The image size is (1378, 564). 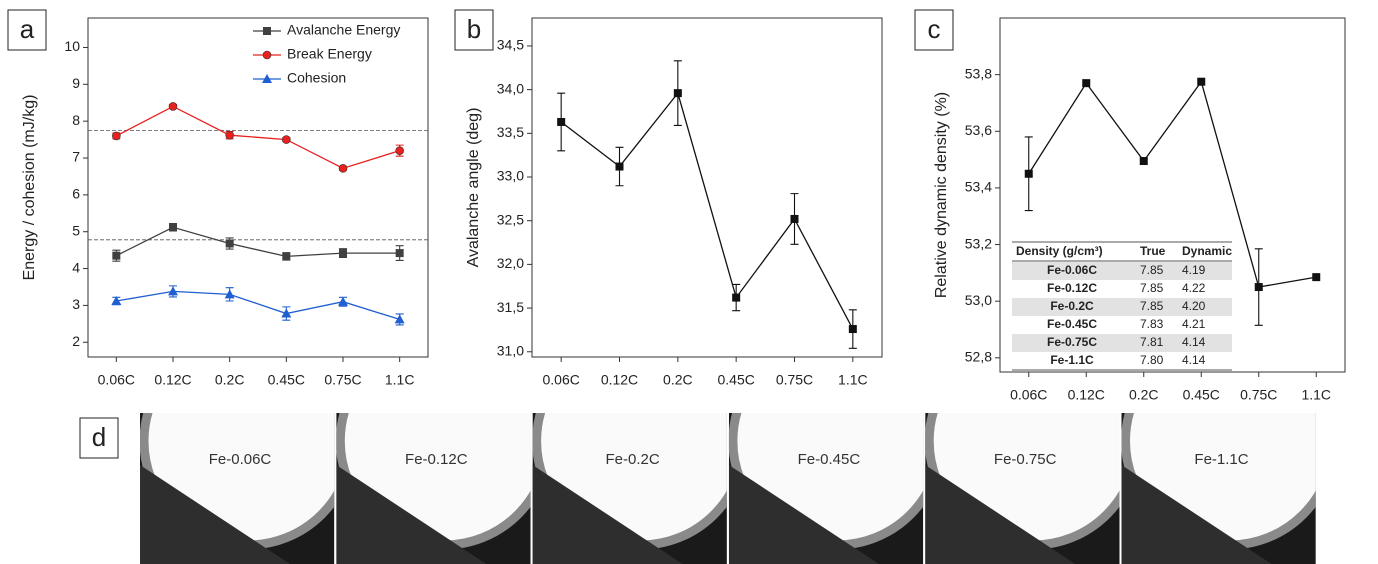 What do you see at coordinates (1194, 306) in the screenshot?
I see `table-cell: 4.20` at bounding box center [1194, 306].